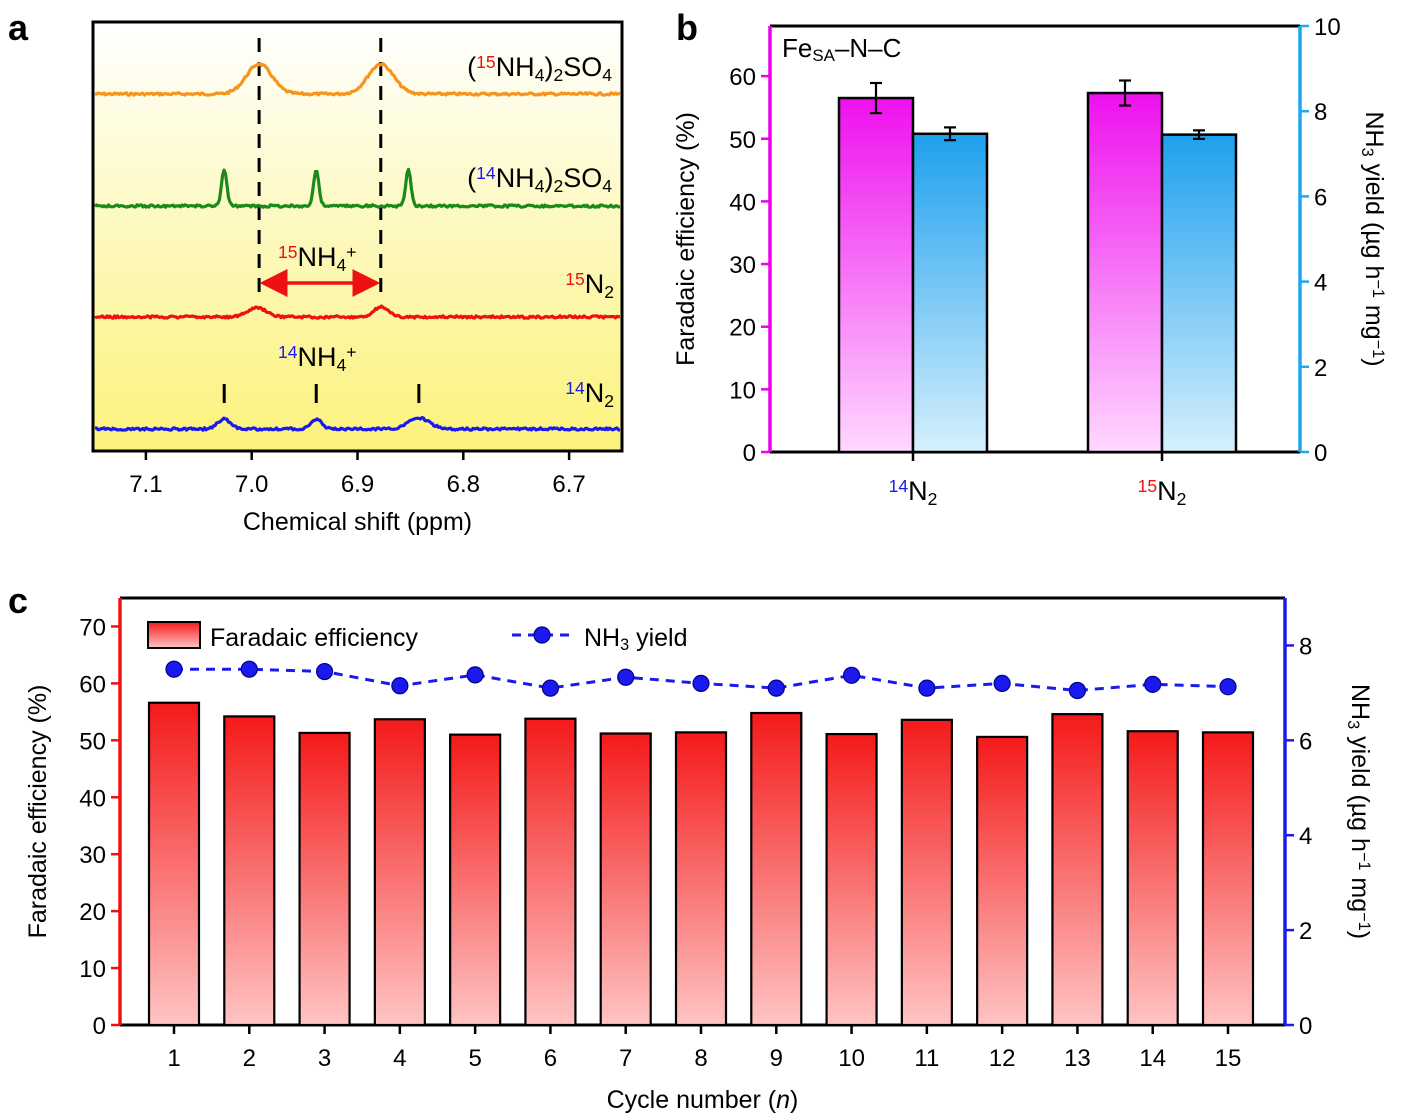 This screenshot has width=1408, height=1117. What do you see at coordinates (357, 236) in the screenshot?
I see `plot-background` at bounding box center [357, 236].